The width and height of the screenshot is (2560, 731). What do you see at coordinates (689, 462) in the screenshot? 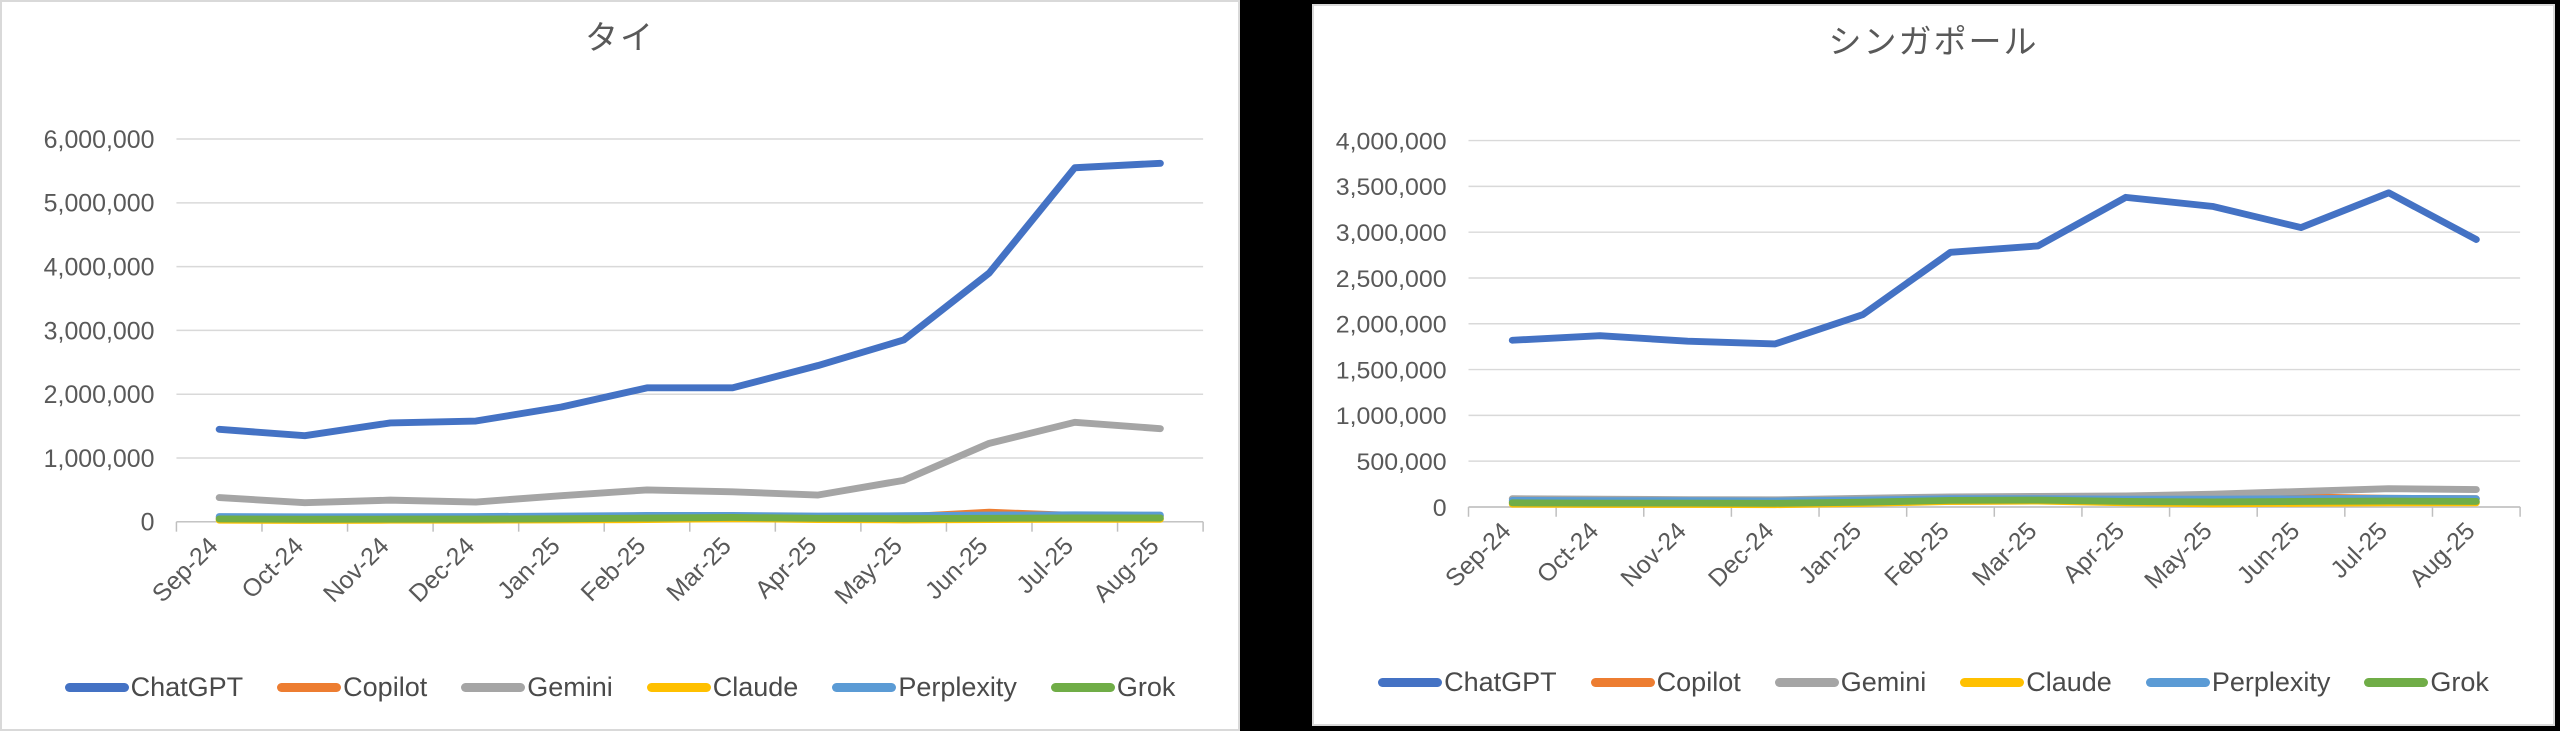
I see `series-line-gemini` at bounding box center [689, 462].